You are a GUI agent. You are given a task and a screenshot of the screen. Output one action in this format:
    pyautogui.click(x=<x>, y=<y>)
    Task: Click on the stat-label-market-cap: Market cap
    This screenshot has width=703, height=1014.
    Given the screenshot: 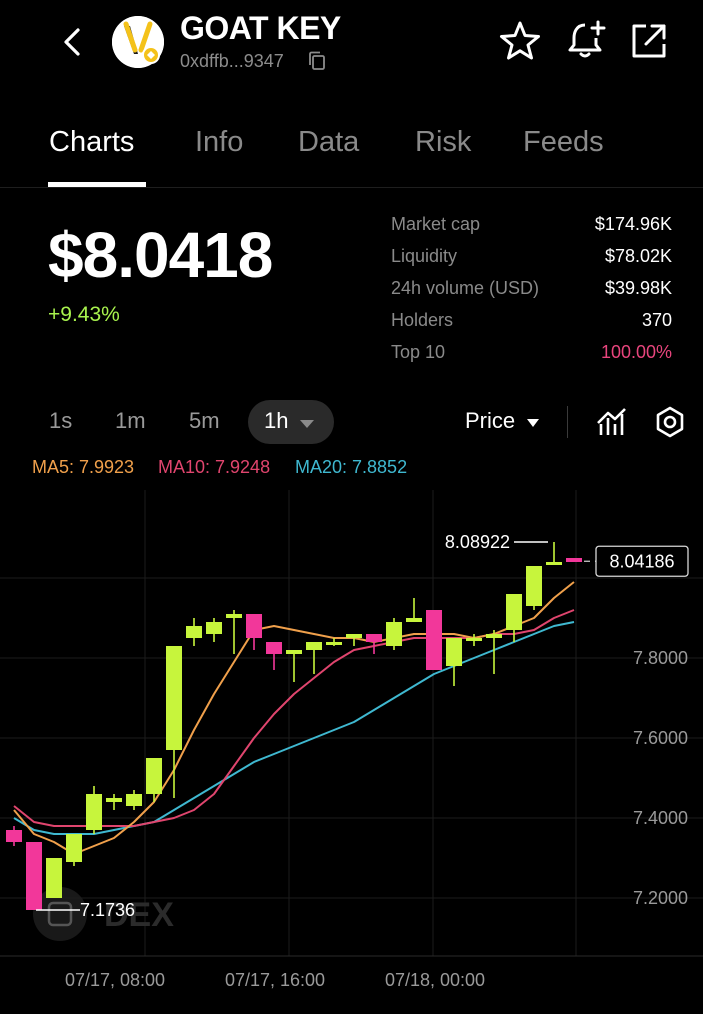 What is the action you would take?
    pyautogui.click(x=436, y=224)
    